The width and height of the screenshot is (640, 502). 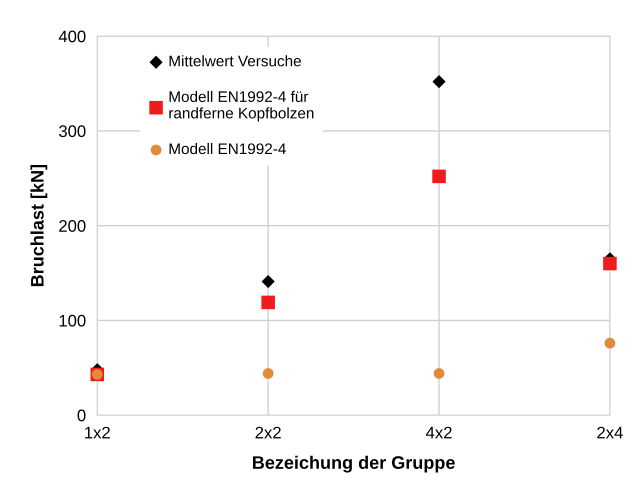 What do you see at coordinates (72, 36) in the screenshot?
I see `y-tick-label: 400` at bounding box center [72, 36].